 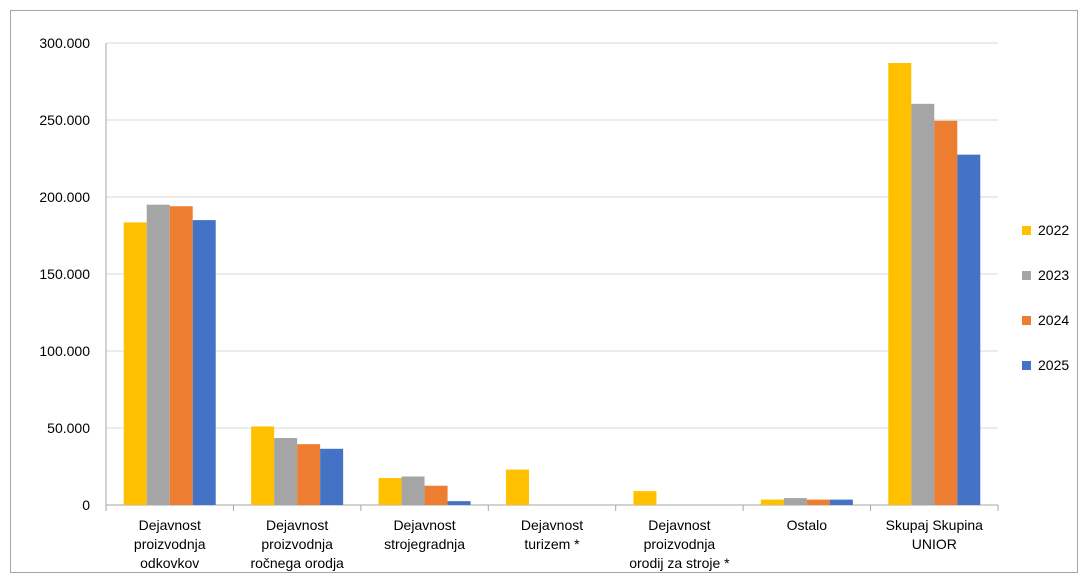 I want to click on y-tick-label: 0, so click(x=86, y=505).